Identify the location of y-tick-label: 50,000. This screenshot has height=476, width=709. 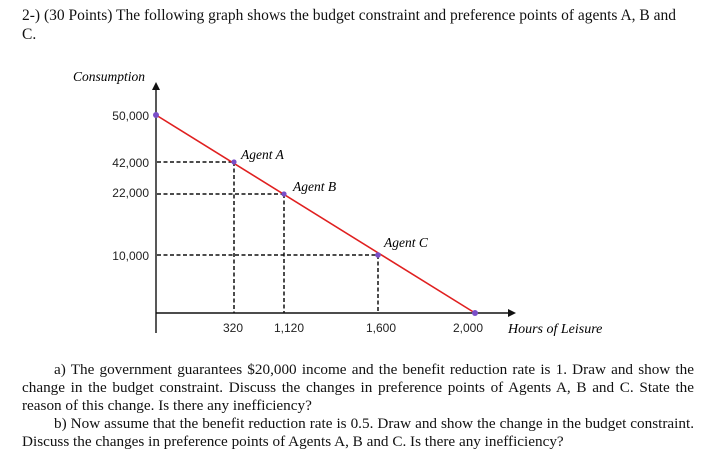
(130, 116).